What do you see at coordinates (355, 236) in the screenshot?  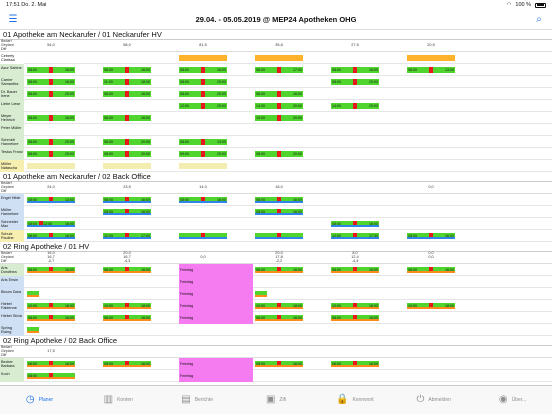 I see `shift-bar: 12:00 17:30` at bounding box center [355, 236].